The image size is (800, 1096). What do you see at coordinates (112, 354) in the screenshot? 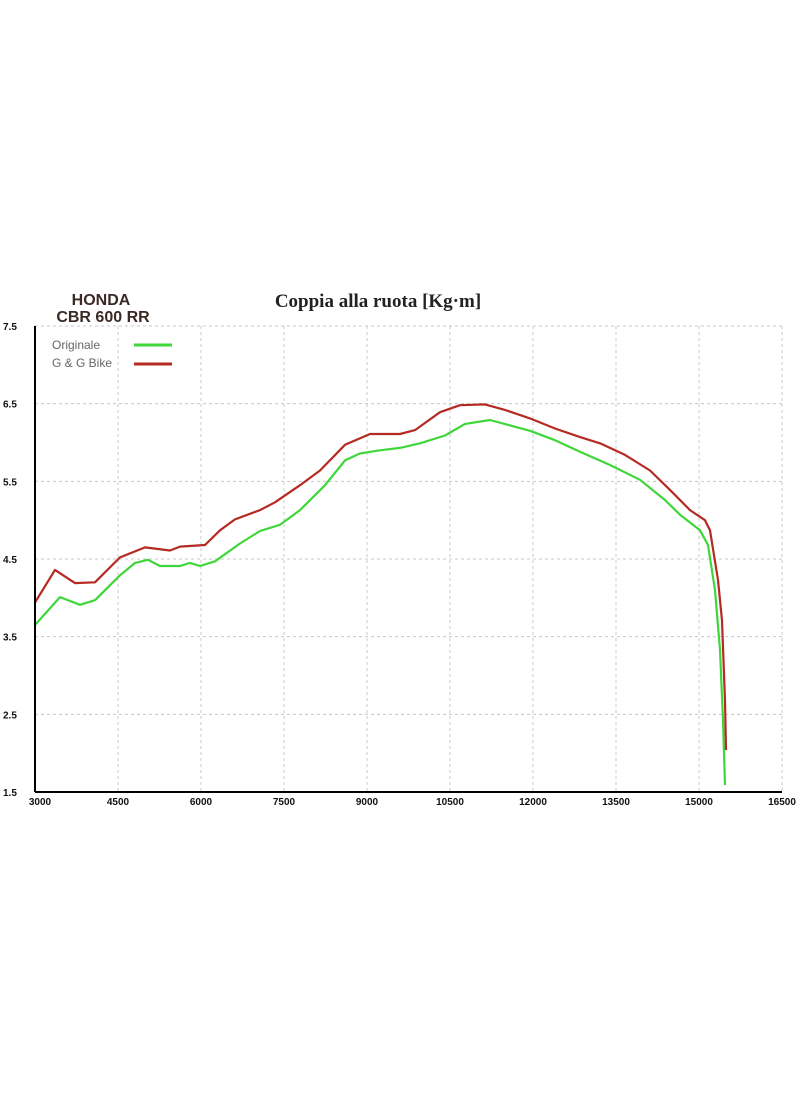
I see `legend: Originale G & G Bike` at bounding box center [112, 354].